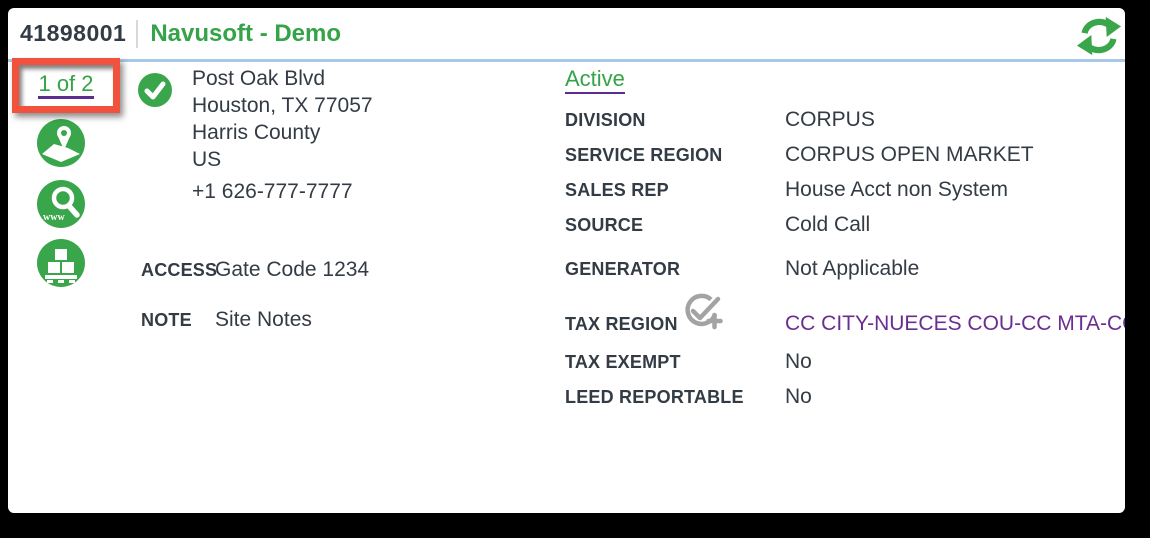 The height and width of the screenshot is (538, 1150). I want to click on note-value: Site Notes, so click(263, 319).